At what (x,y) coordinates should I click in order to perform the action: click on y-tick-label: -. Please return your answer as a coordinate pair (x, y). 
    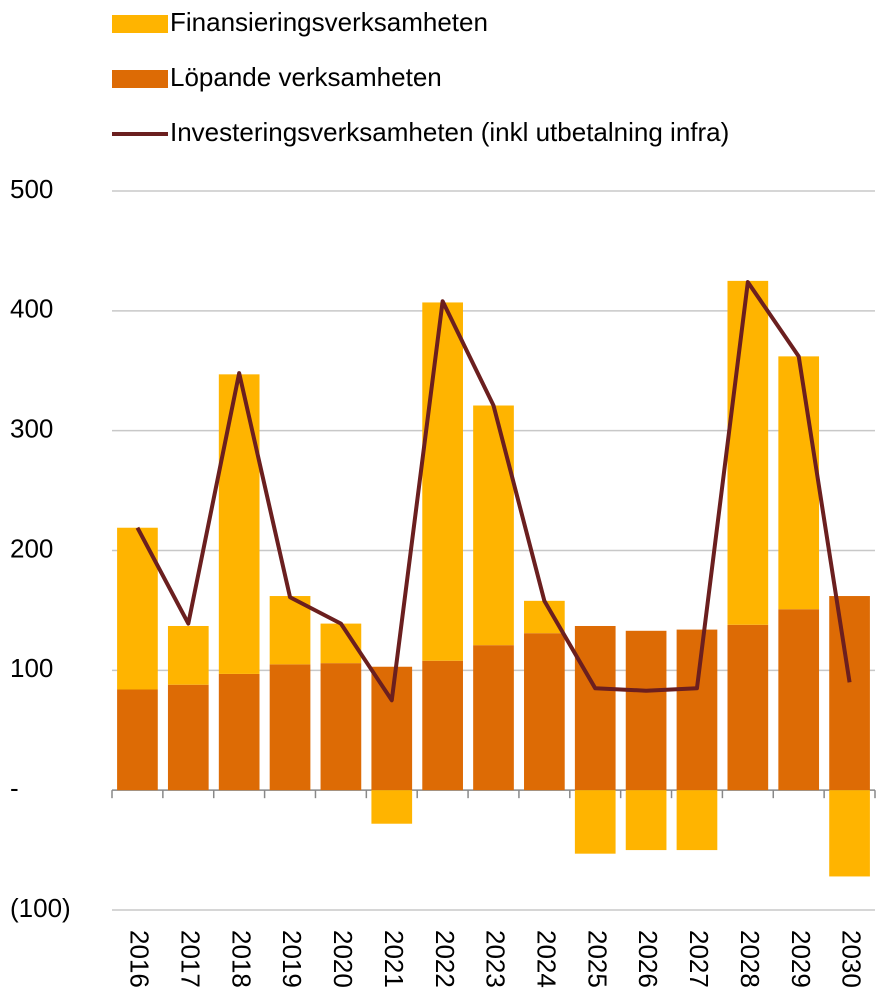
    Looking at the image, I should click on (14, 788).